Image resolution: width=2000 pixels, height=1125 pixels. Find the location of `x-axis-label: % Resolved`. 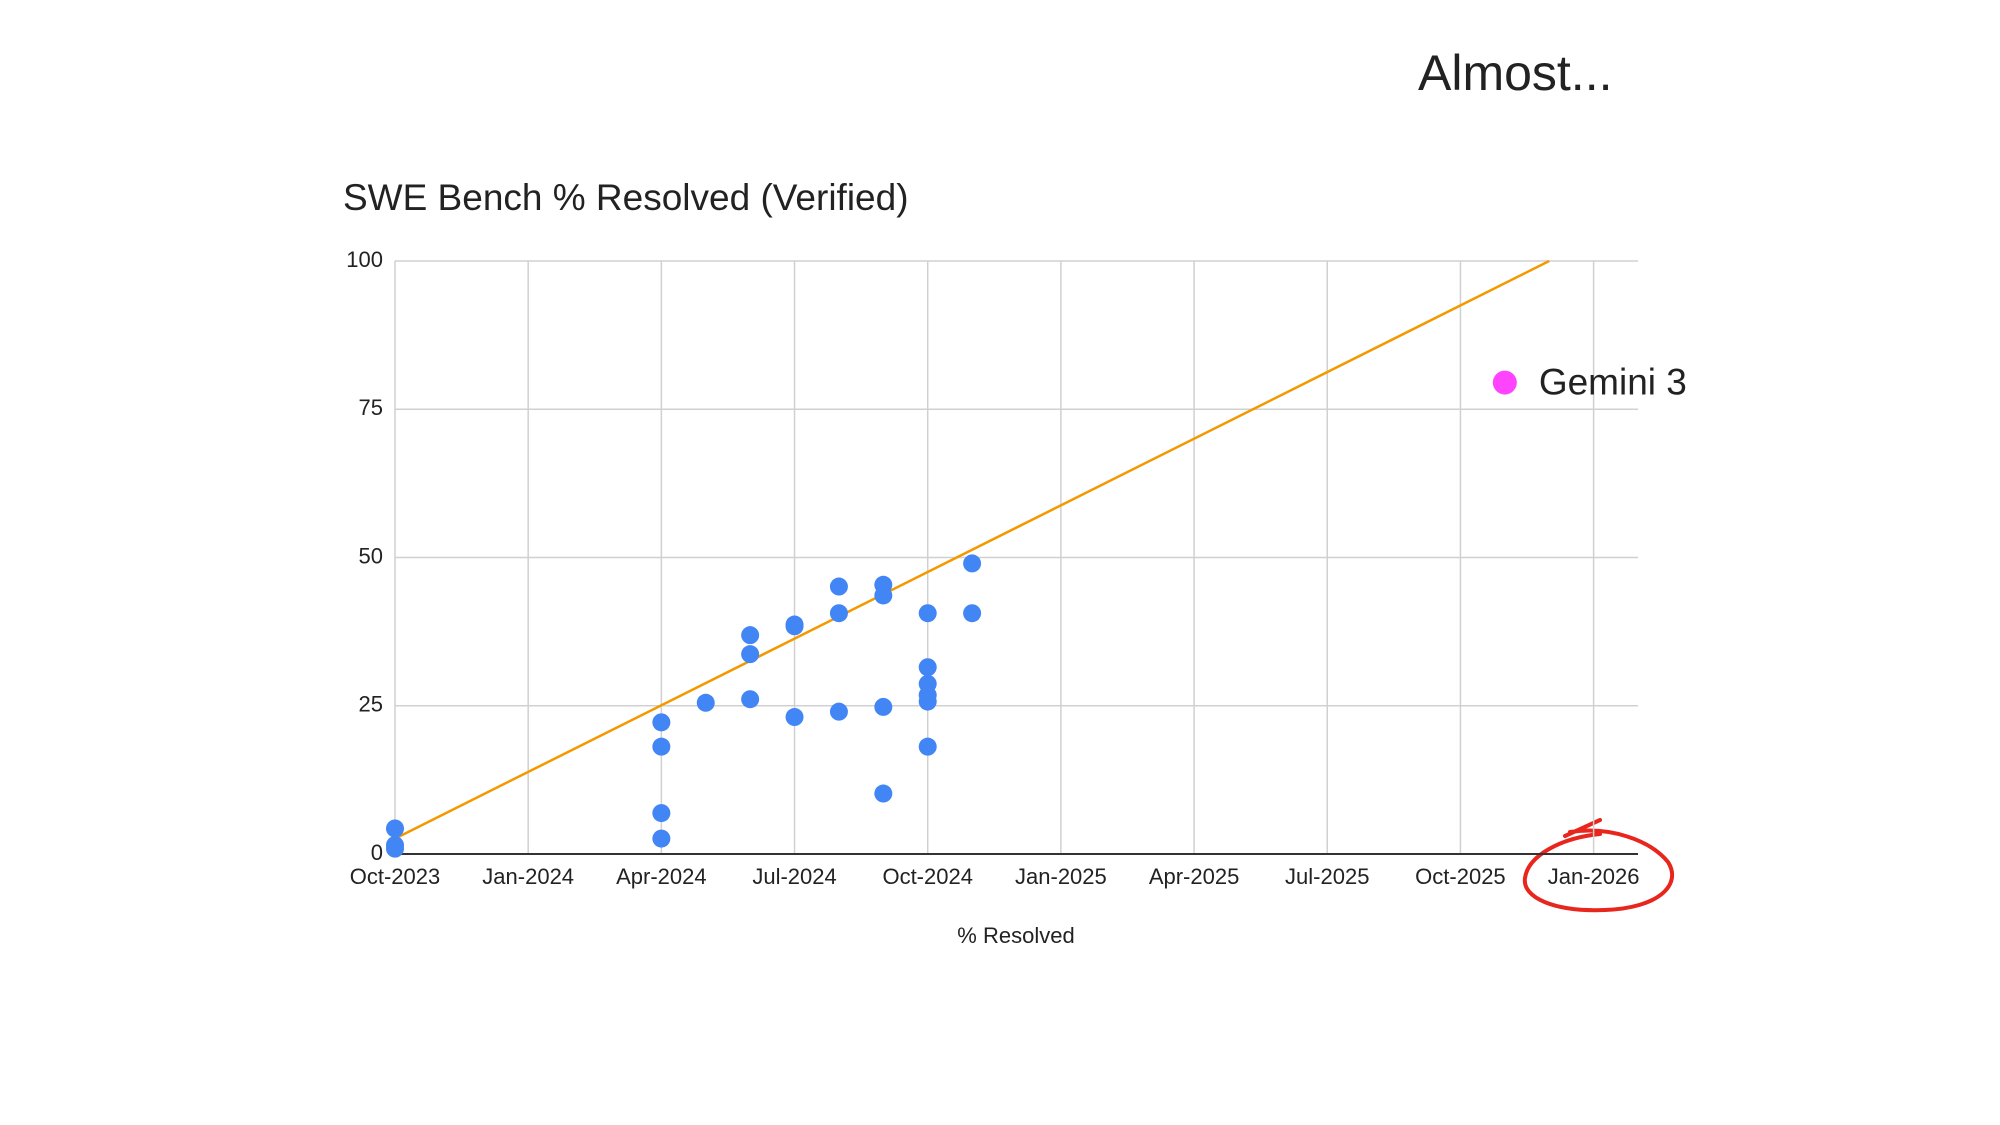

x-axis-label: % Resolved is located at coordinates (1015, 935).